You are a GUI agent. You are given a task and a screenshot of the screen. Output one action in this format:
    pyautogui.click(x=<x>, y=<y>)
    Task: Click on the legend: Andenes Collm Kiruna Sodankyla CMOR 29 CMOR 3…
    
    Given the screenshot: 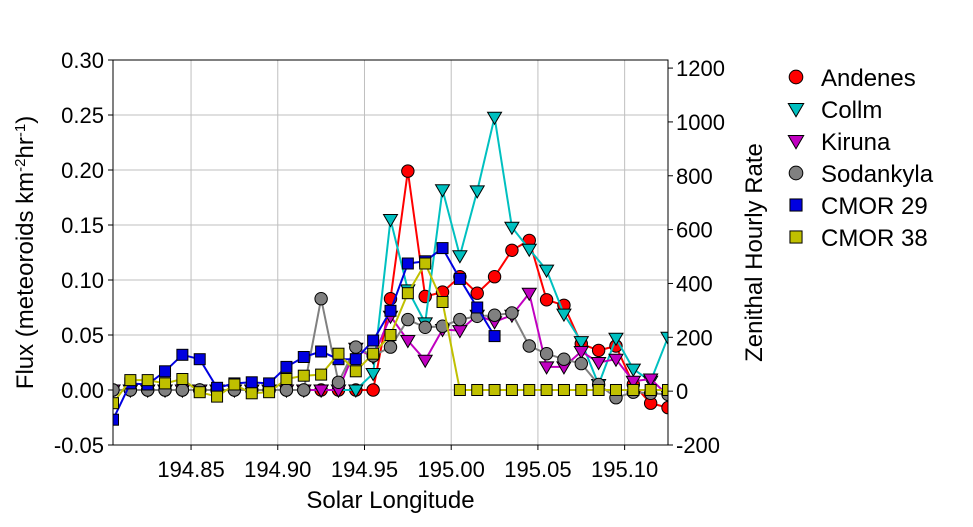 What is the action you would take?
    pyautogui.click(x=860, y=158)
    